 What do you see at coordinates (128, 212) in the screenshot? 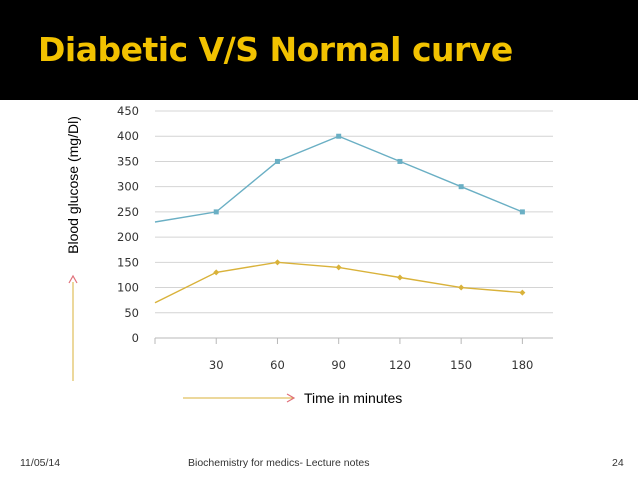
I see `y-tick-label: 250` at bounding box center [128, 212].